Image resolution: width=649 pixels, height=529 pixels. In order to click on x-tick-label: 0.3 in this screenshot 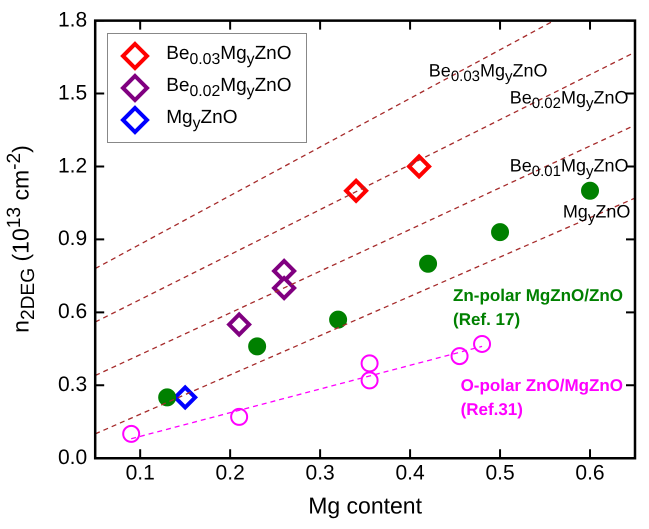, I will do `click(320, 473)`.